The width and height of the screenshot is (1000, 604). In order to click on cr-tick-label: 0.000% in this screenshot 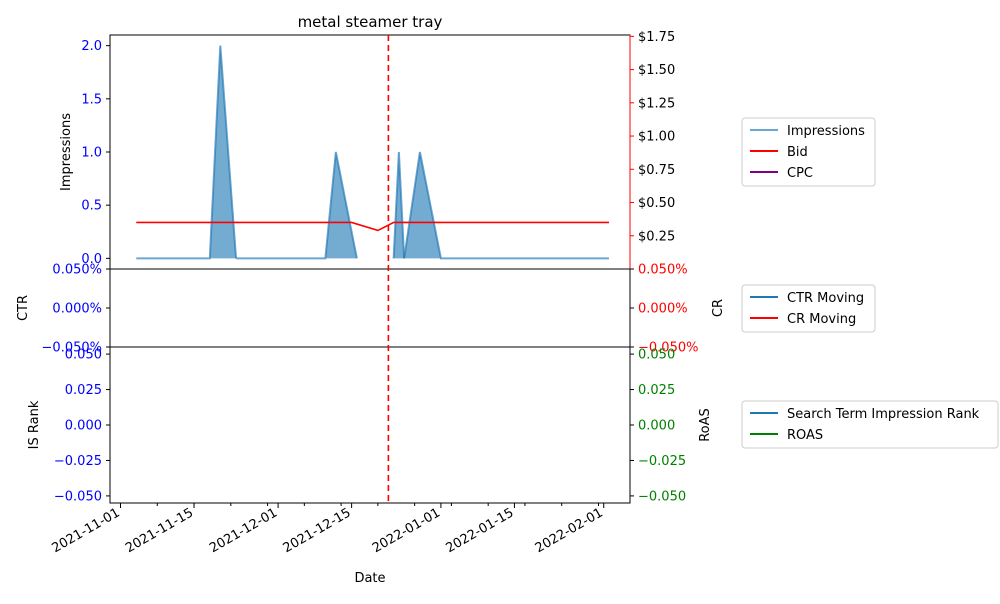, I will do `click(663, 309)`.